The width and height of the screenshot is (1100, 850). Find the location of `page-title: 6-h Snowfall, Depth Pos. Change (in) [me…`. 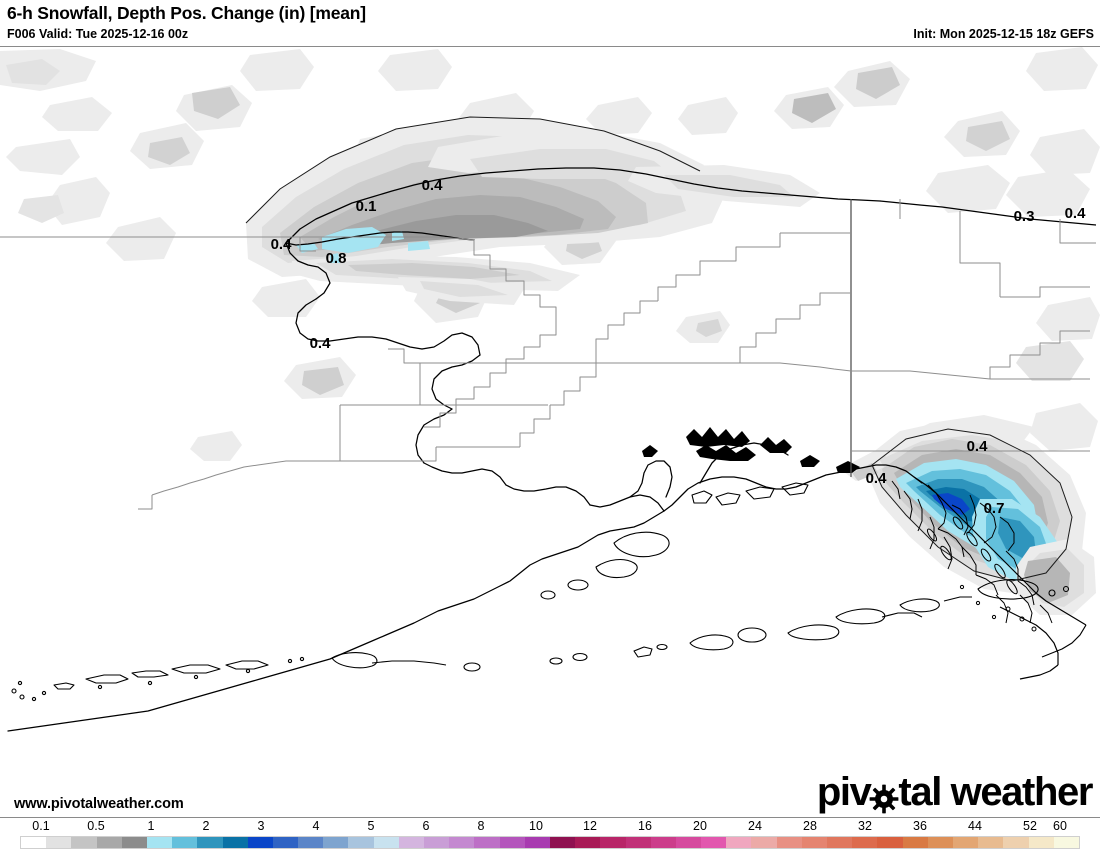

page-title: 6-h Snowfall, Depth Pos. Change (in) [me… is located at coordinates (186, 13).